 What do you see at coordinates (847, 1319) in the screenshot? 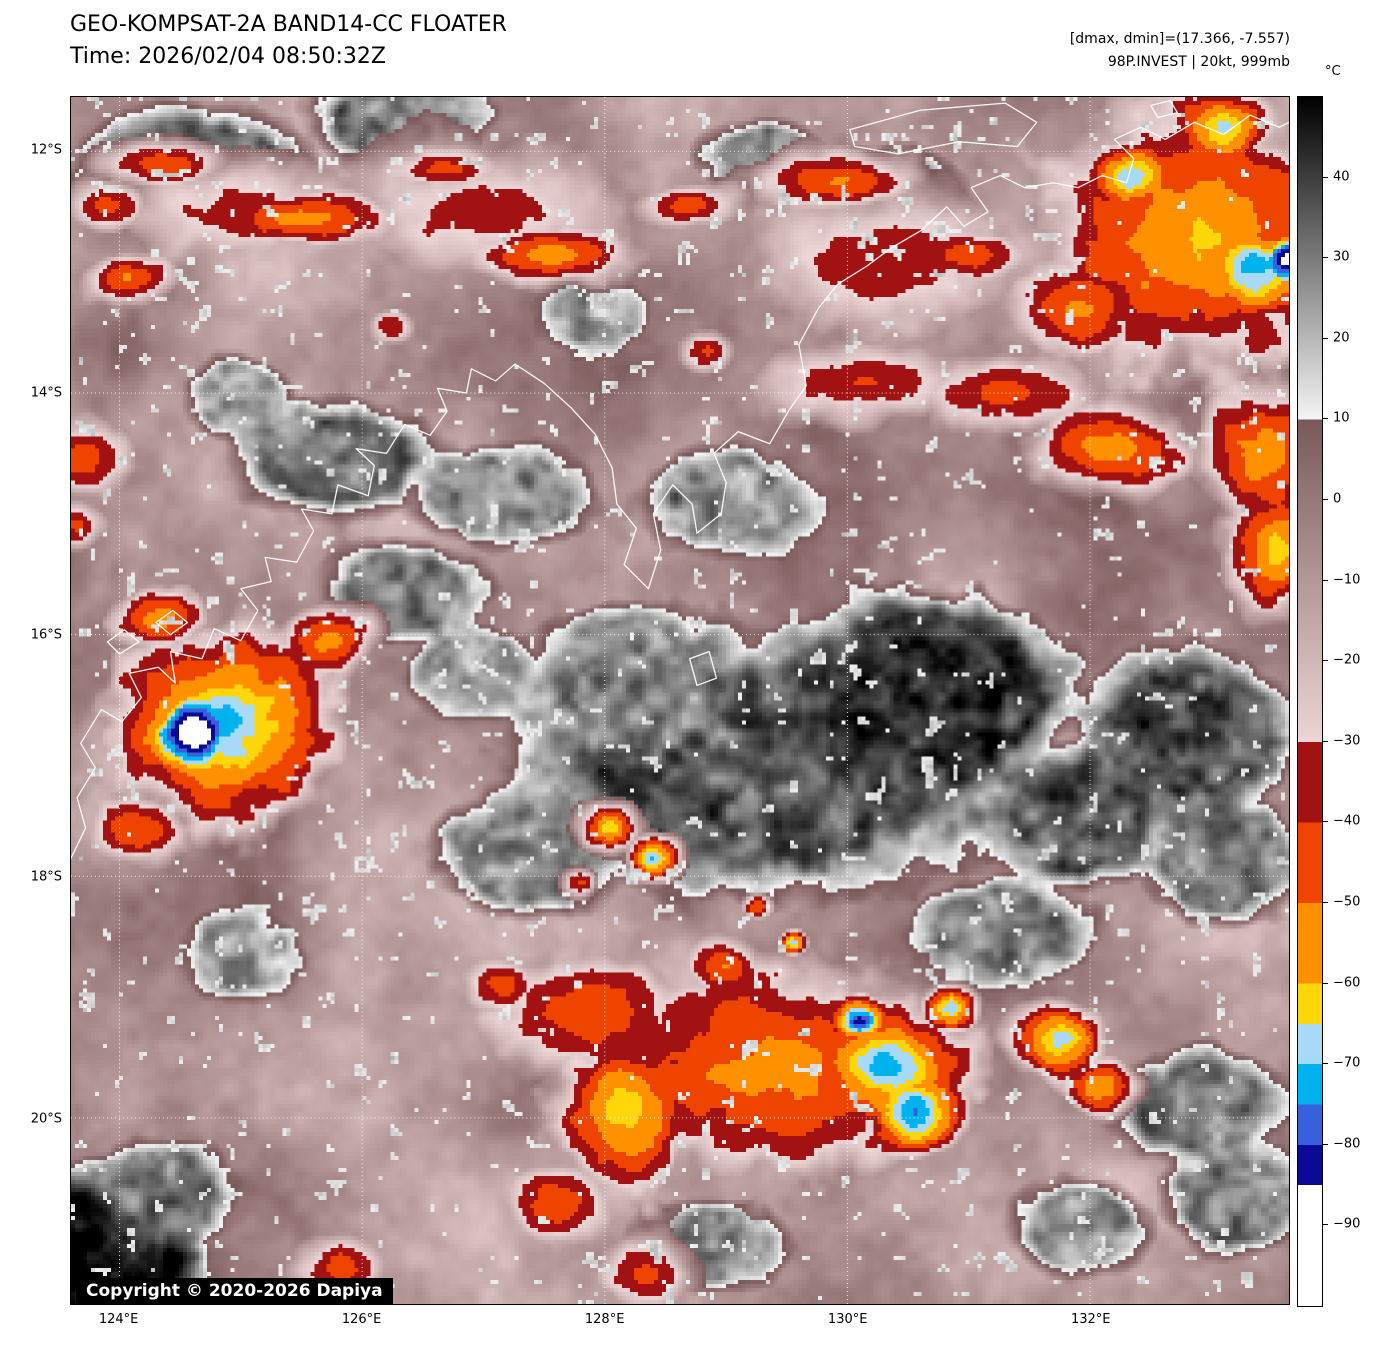
I see `lon-axis-label: 130°E` at bounding box center [847, 1319].